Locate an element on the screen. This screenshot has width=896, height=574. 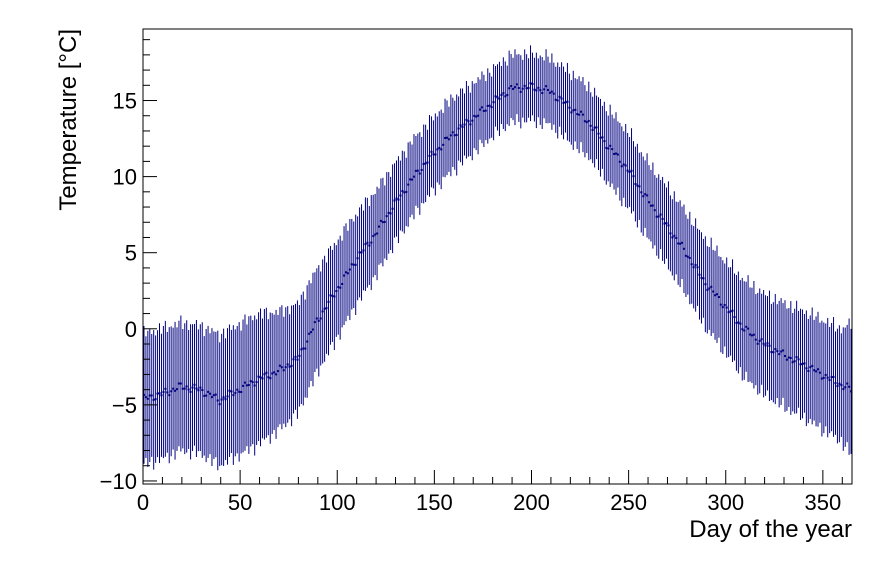
x-axis-ticks is located at coordinates (492, 477).